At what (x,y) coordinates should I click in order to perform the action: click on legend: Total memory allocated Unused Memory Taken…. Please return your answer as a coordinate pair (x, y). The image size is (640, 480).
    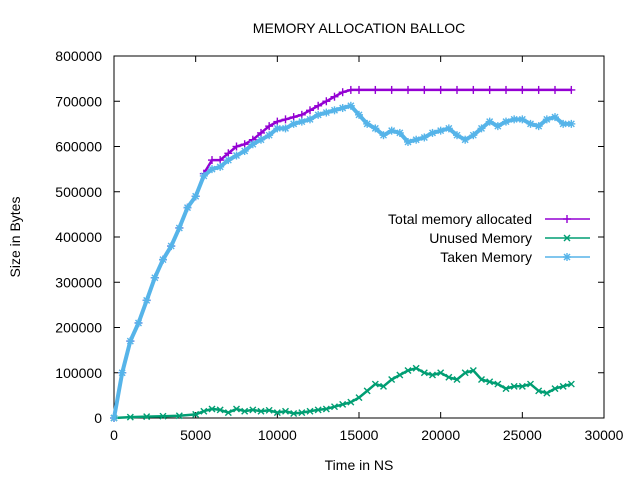
    Looking at the image, I should click on (489, 238).